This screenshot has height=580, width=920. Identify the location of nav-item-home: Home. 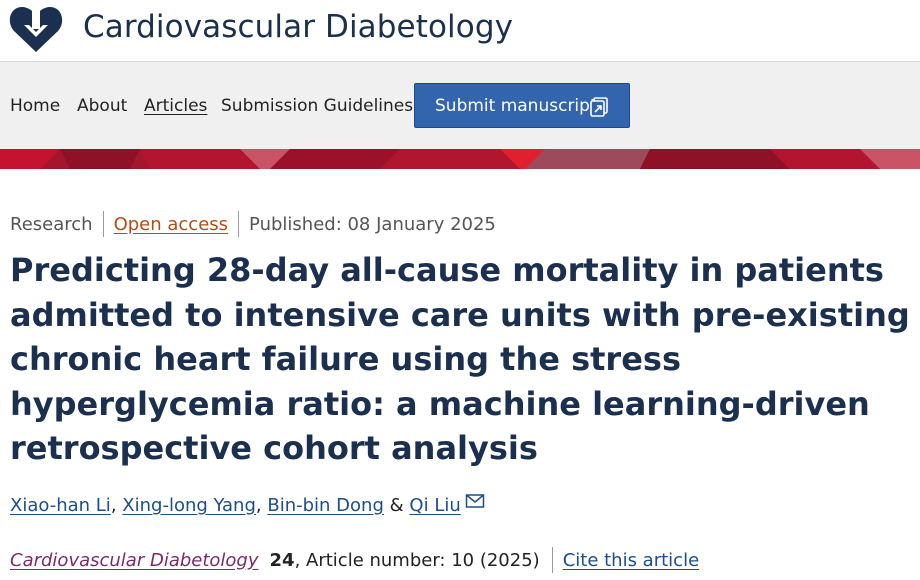
(35, 106).